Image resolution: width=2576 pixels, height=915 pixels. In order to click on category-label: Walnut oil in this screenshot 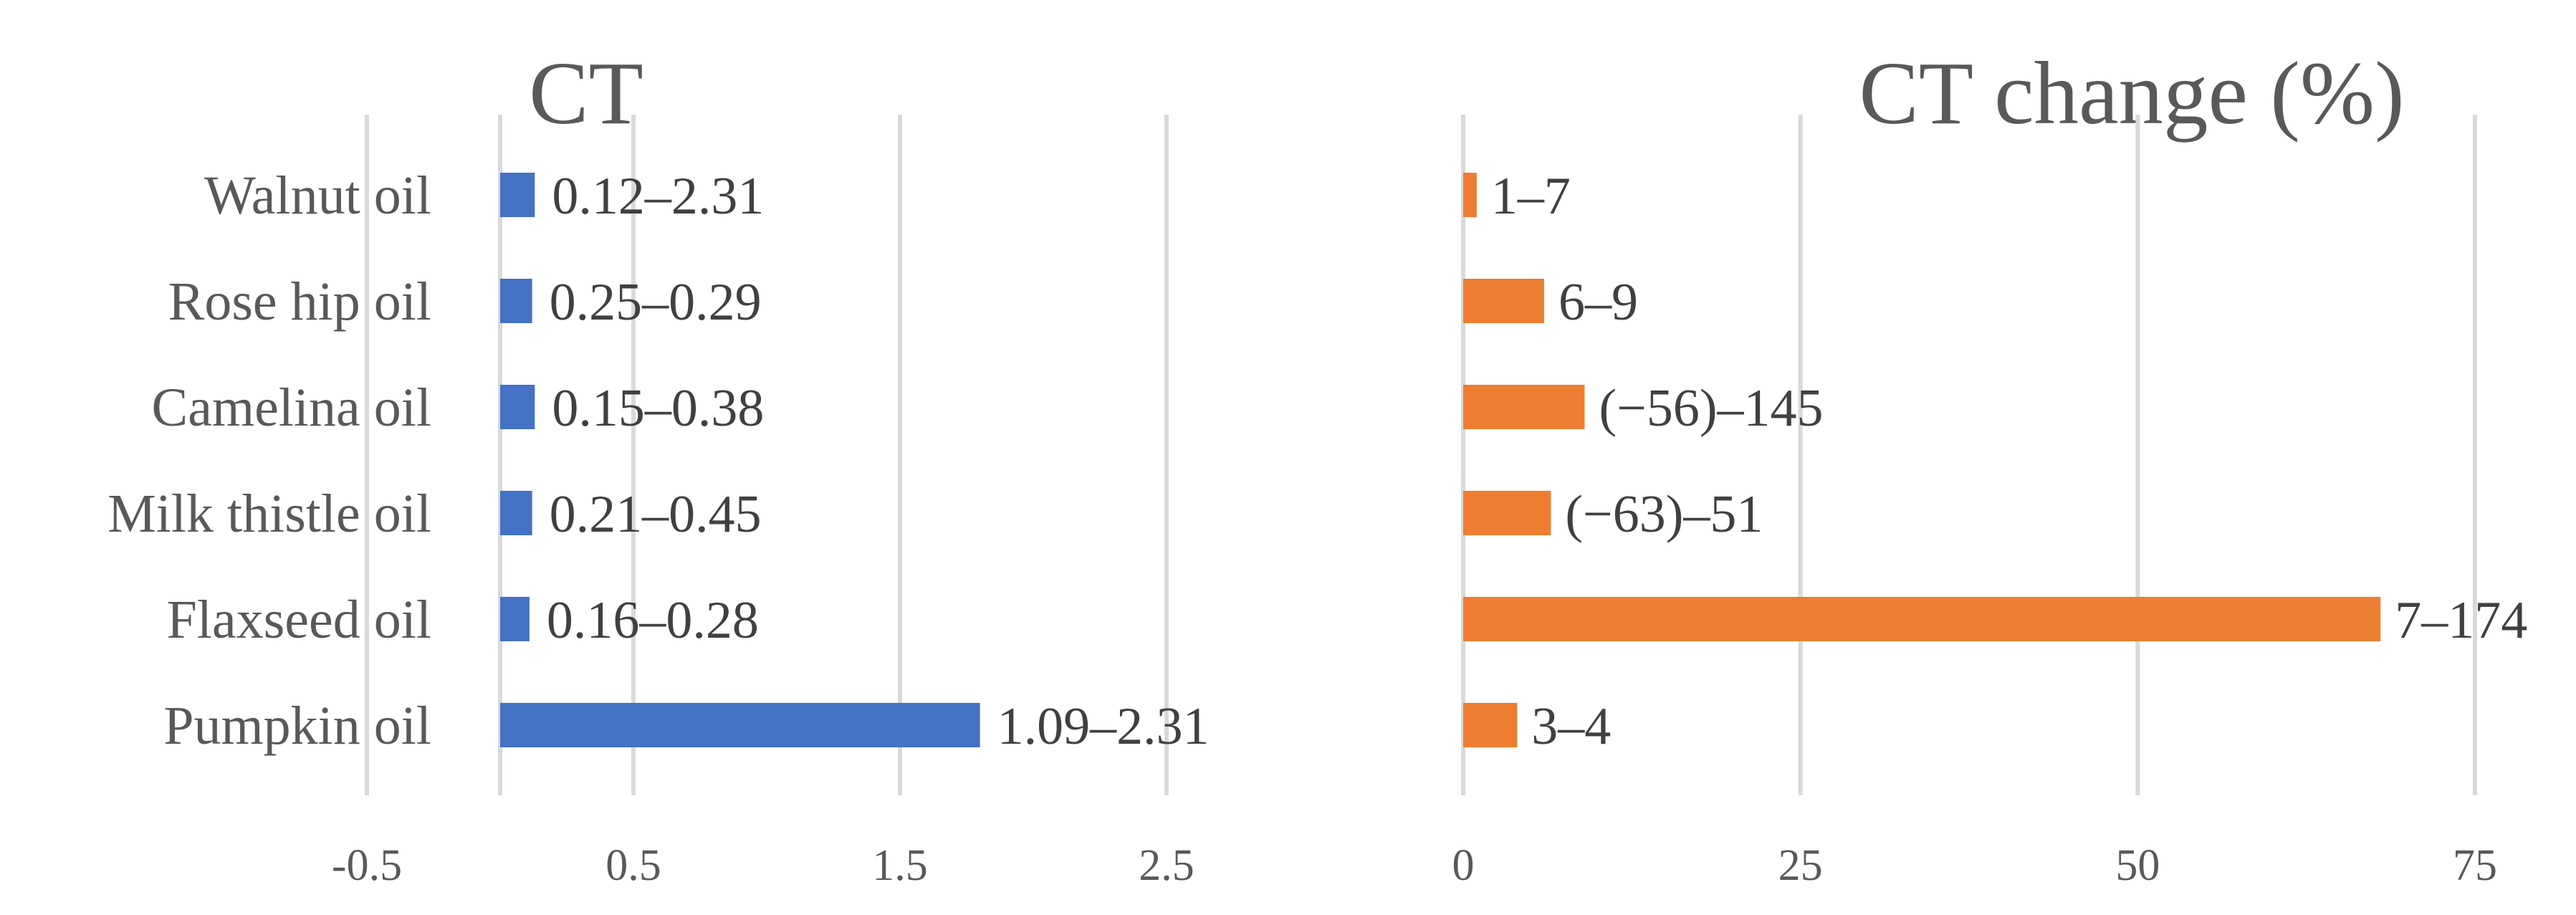, I will do `click(317, 196)`.